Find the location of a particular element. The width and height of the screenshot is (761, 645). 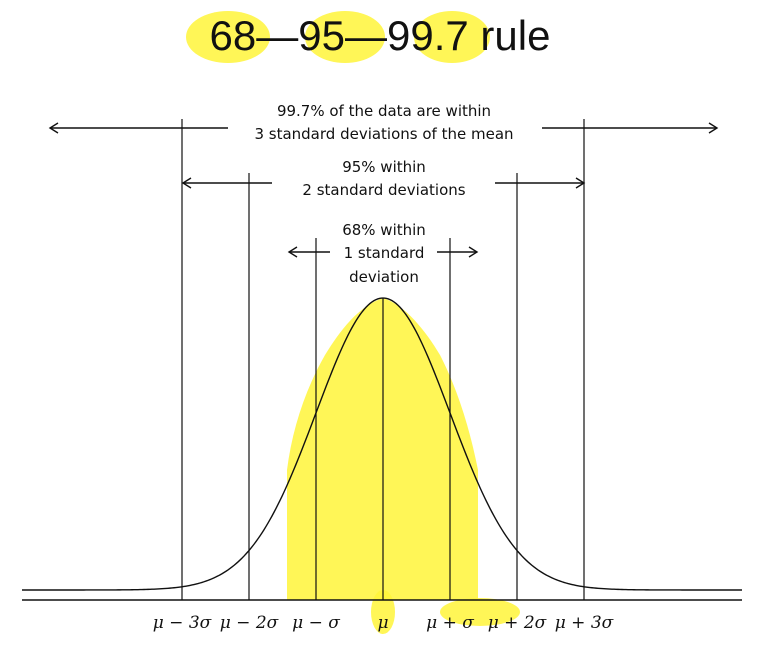

axis-label-2: μ − σ is located at coordinates (316, 623).